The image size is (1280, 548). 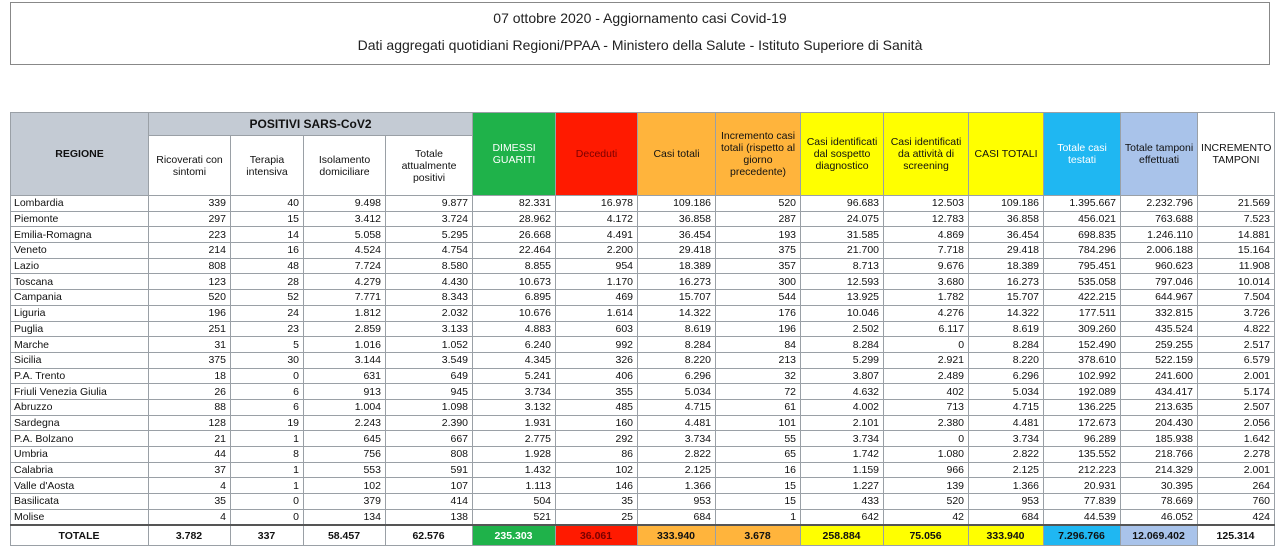 I want to click on cell: 4.524, so click(x=344, y=250).